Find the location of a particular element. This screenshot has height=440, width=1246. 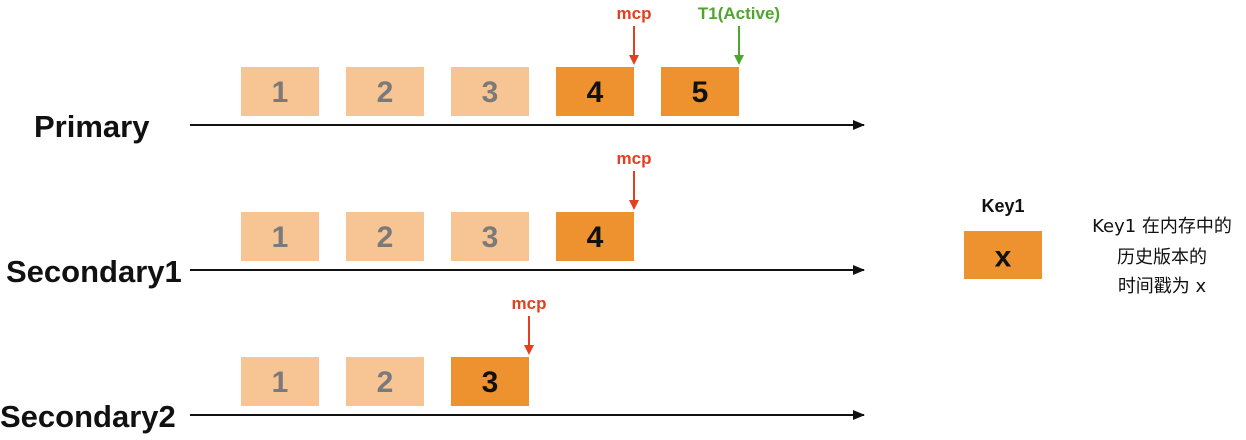

row-label-secondary1: Secondary1 is located at coordinates (94, 271).